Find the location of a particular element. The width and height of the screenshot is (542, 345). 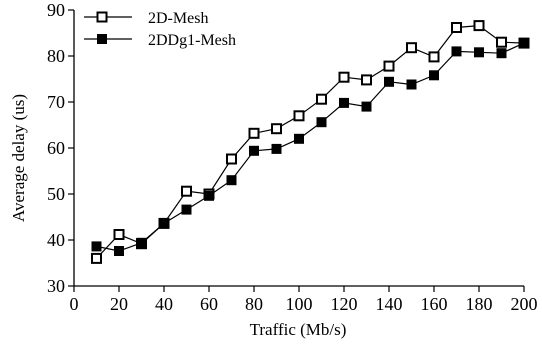

legend-label: 2D-Mesh is located at coordinates (178, 18).